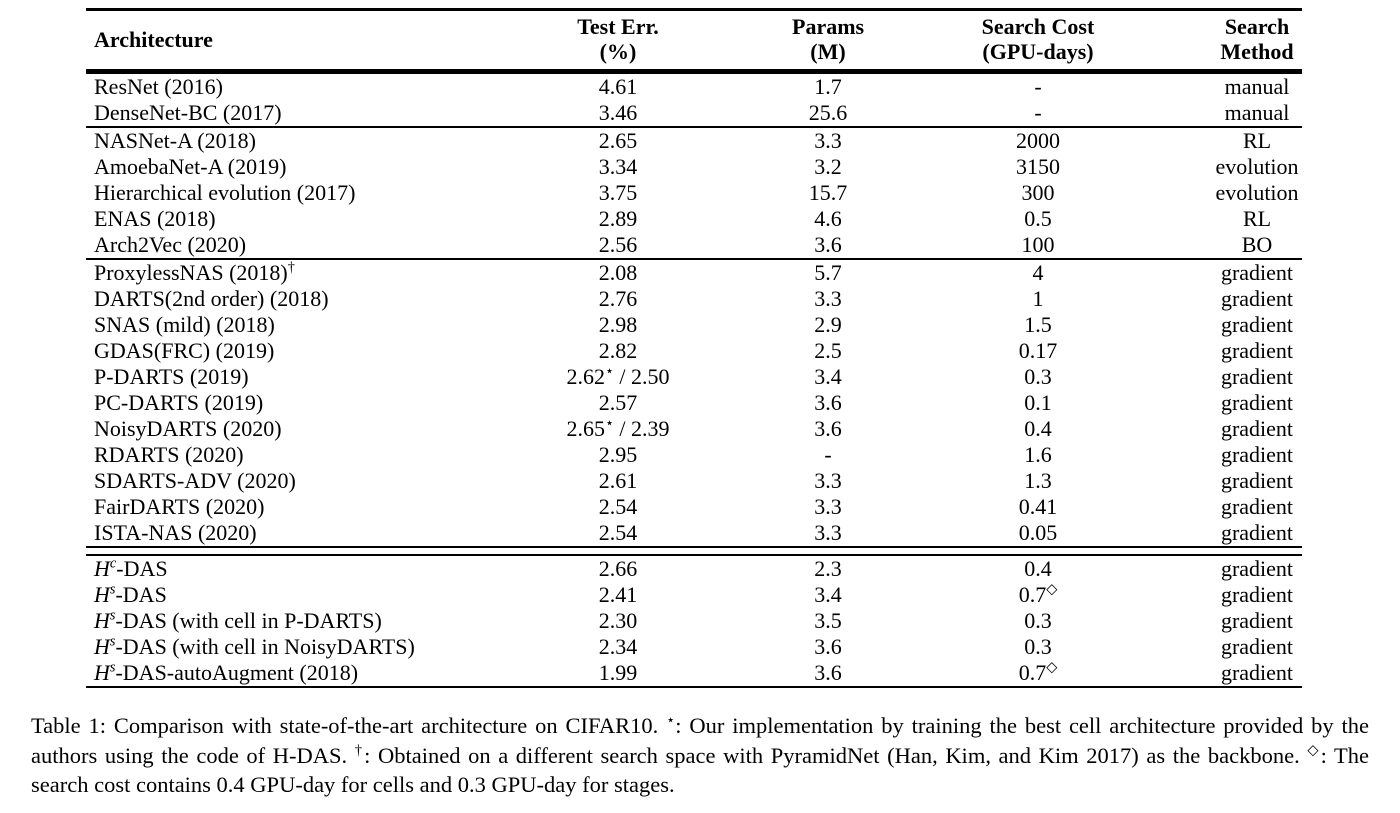 The image size is (1400, 813). I want to click on text-segment: RL, so click(1257, 140).